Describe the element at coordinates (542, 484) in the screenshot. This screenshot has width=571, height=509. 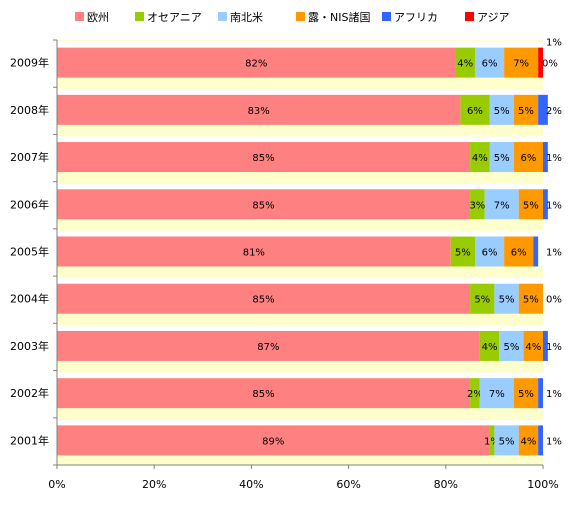
I see `x-tick-label: 100%` at that location.